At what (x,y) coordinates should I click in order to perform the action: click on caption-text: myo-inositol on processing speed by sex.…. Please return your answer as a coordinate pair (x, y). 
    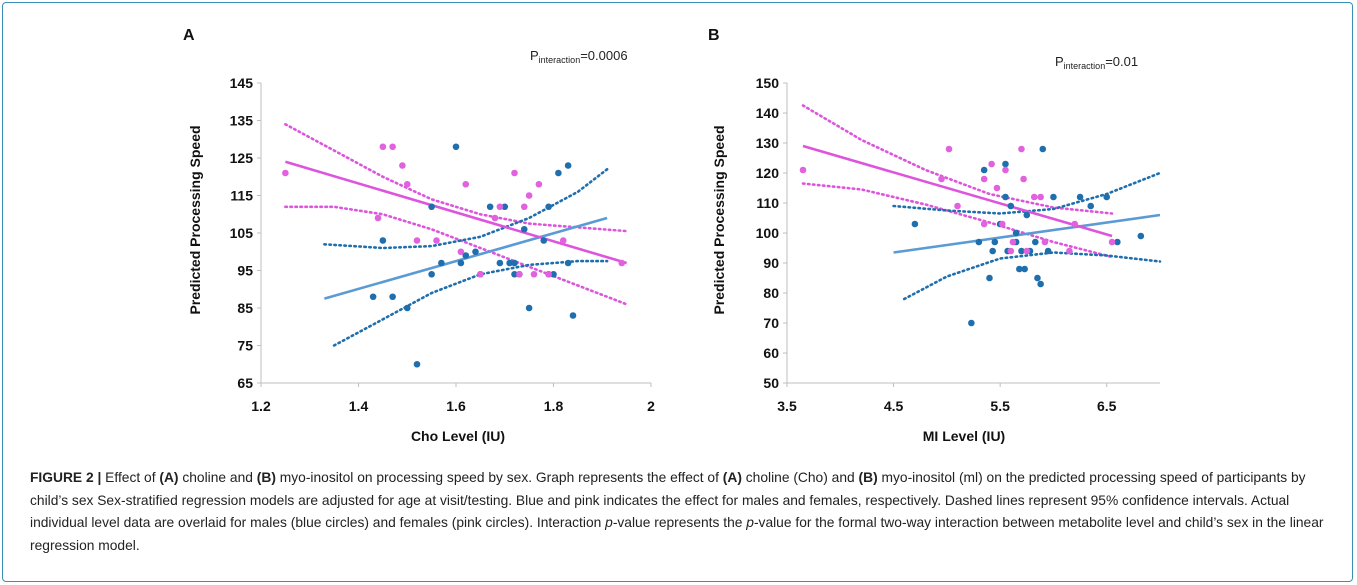
    Looking at the image, I should click on (499, 477).